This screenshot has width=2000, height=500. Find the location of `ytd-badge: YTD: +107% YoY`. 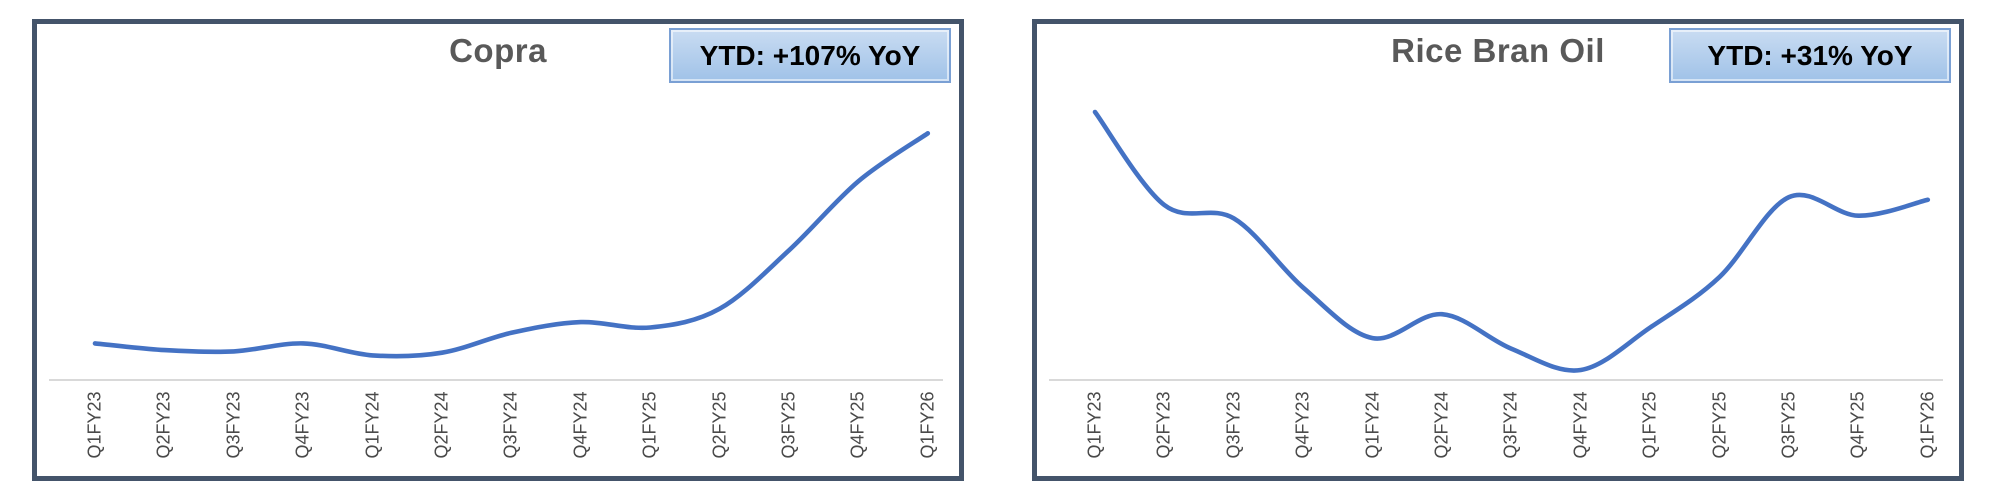

ytd-badge: YTD: +107% YoY is located at coordinates (810, 55).